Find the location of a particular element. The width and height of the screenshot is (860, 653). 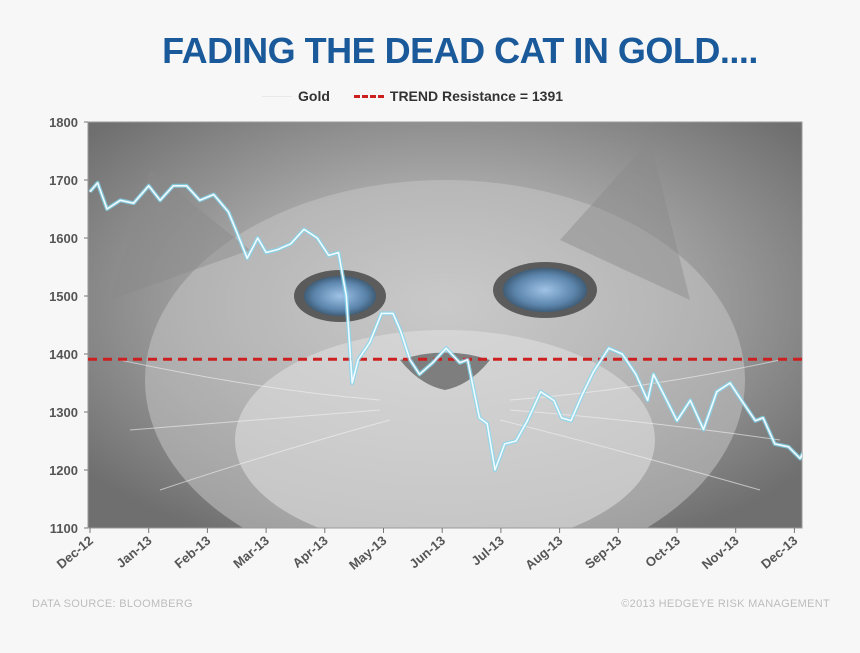

footer-source: DATA SOURCE: BLOOMBERG is located at coordinates (112, 604).